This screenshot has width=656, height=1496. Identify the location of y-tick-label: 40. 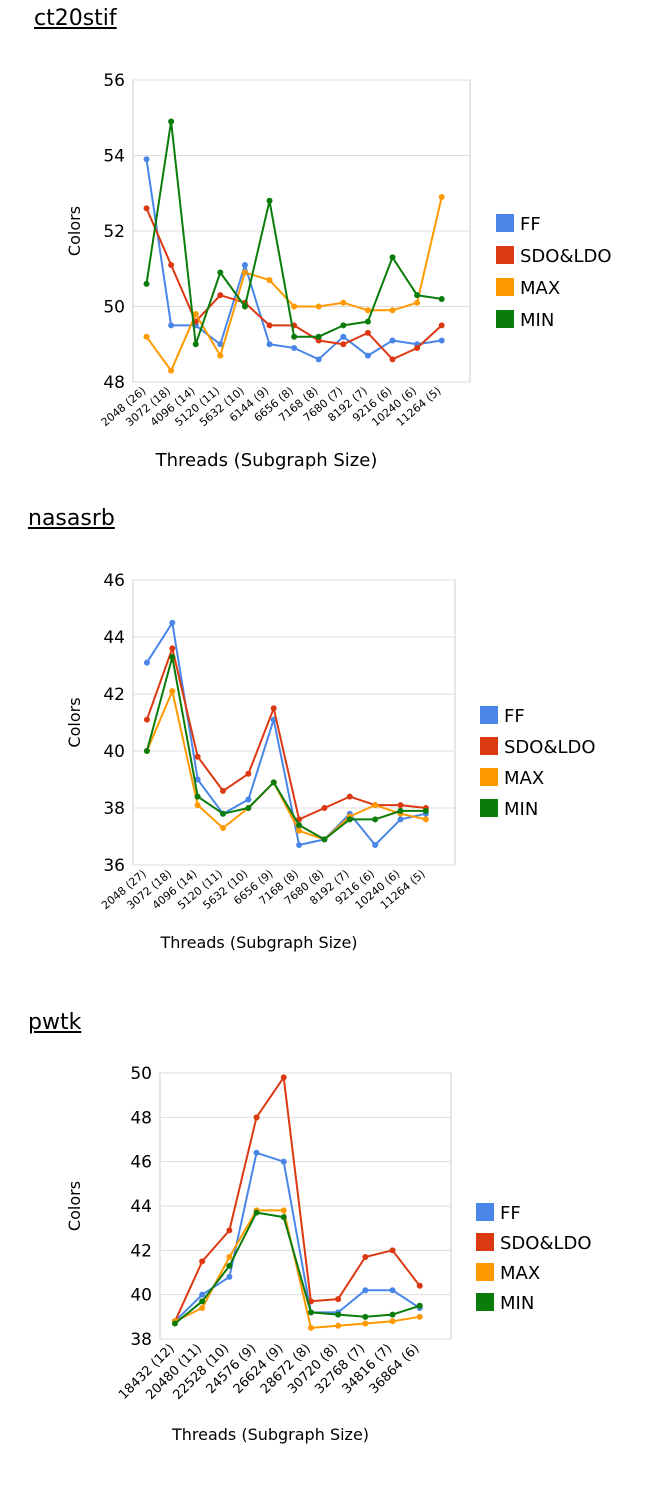
(141, 1296).